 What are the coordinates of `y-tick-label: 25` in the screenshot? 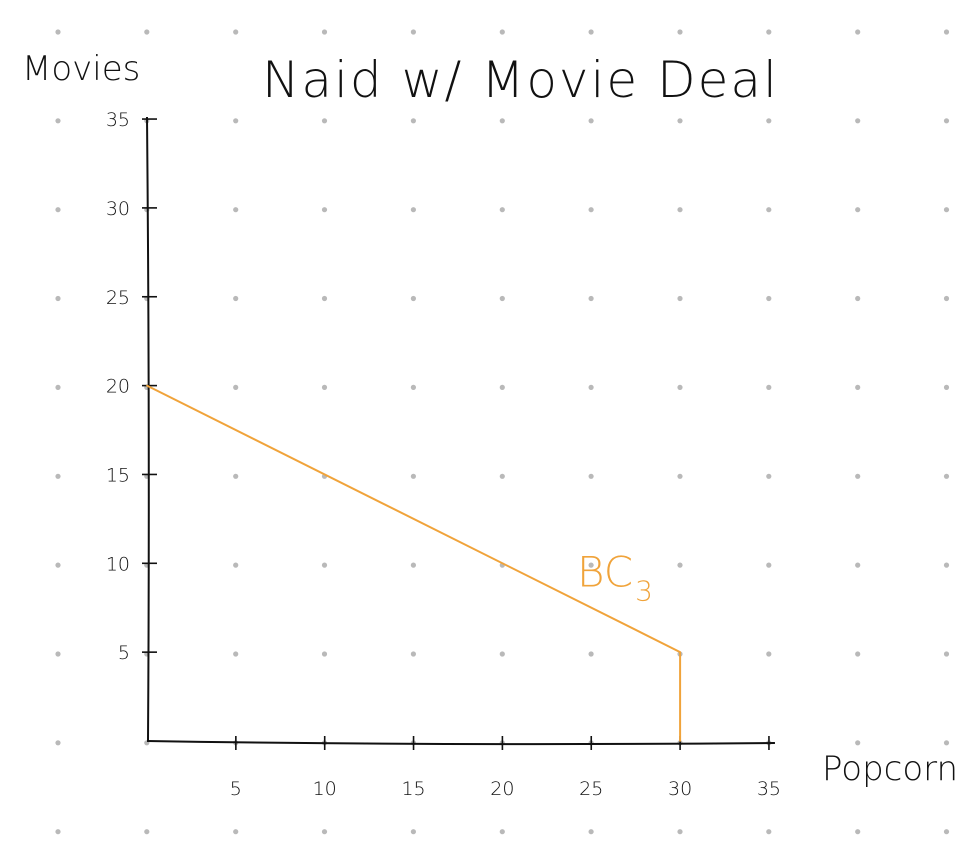 It's located at (118, 298).